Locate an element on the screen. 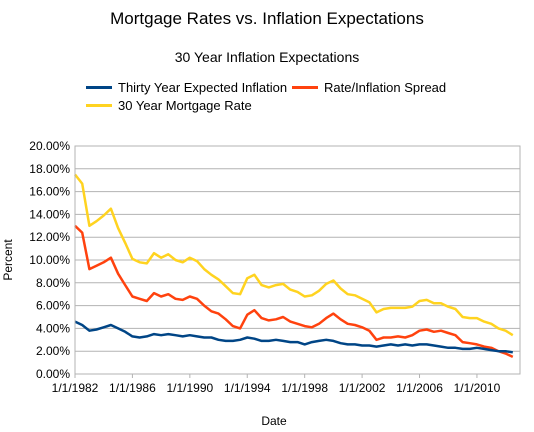 Image resolution: width=534 pixels, height=432 pixels. legend-item-mortgage-rate: 30 Year Mortgage Rate is located at coordinates (169, 105).